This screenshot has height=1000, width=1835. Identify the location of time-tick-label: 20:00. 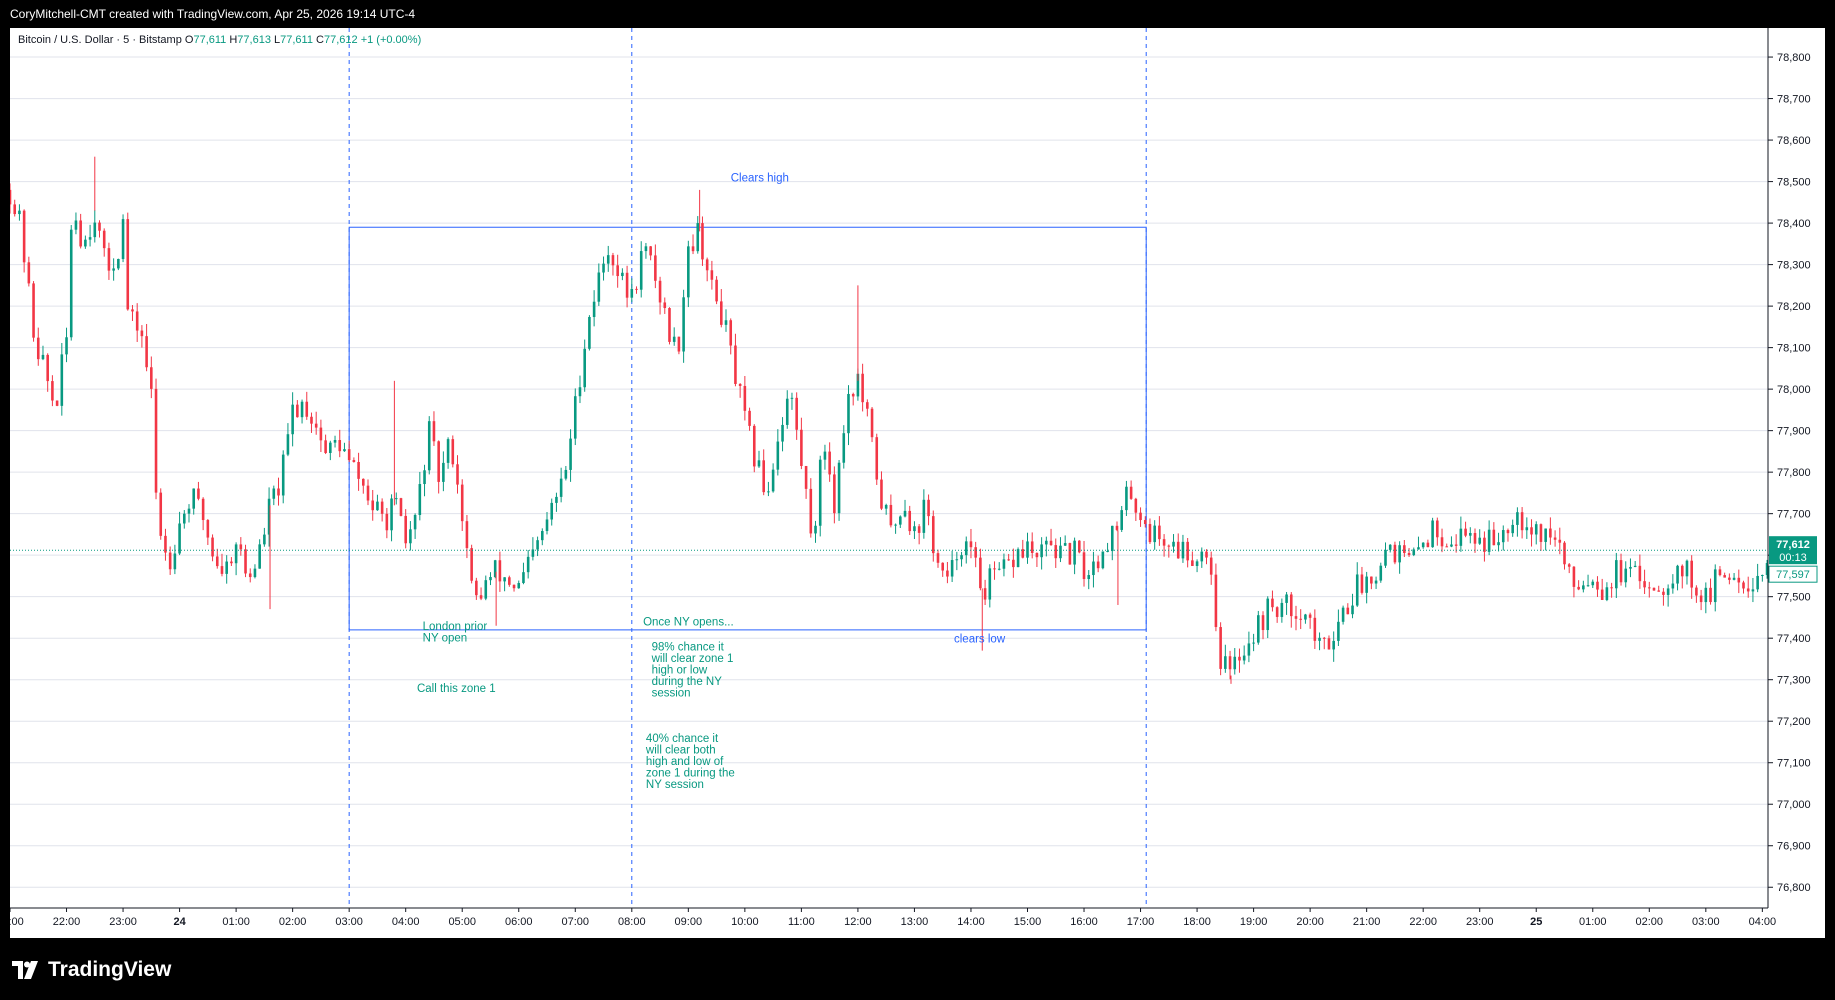
(1310, 922).